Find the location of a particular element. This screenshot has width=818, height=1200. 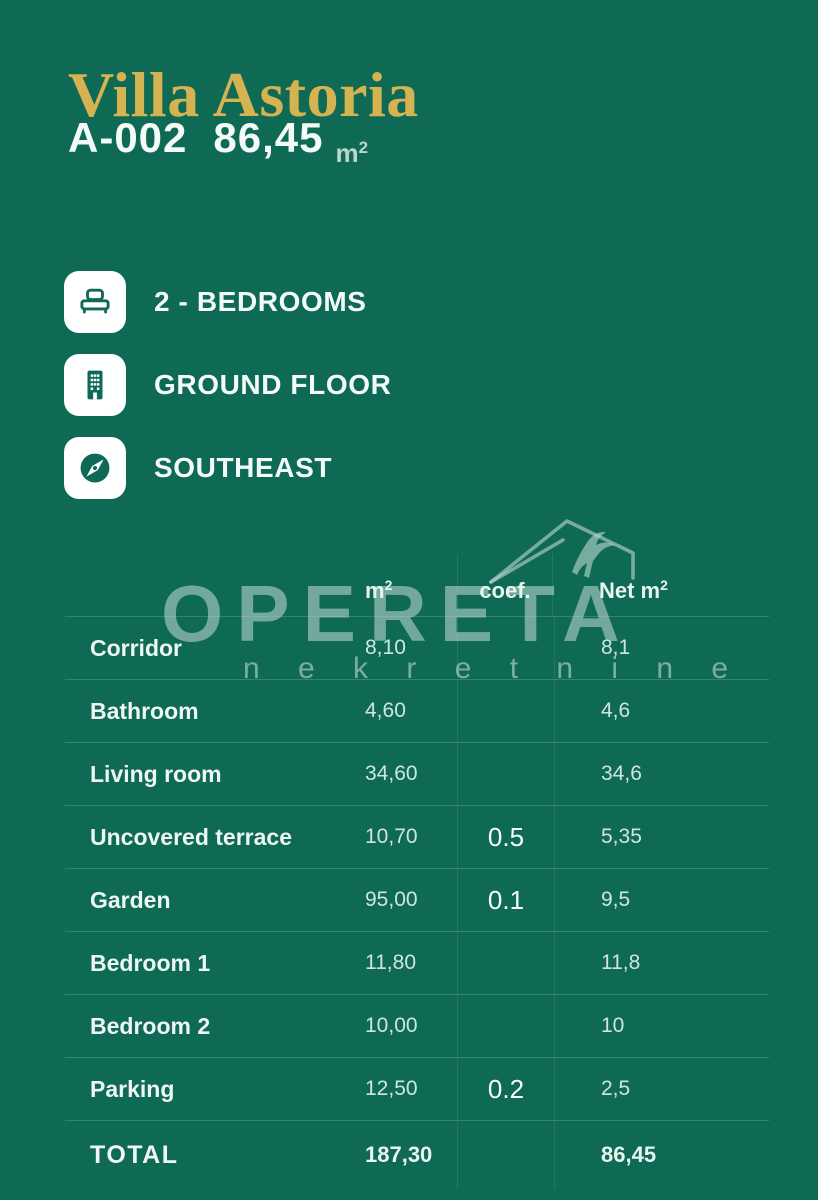

coef-cell: 0.5 is located at coordinates (506, 837).